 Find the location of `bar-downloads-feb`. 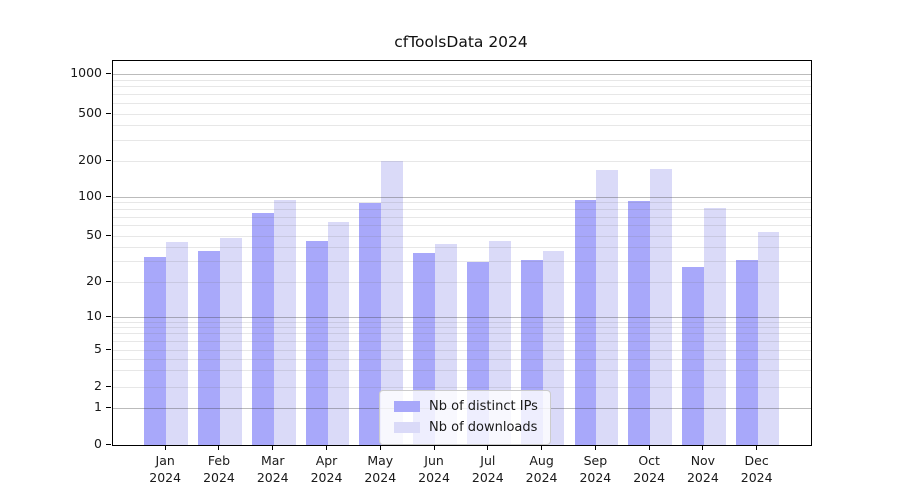

bar-downloads-feb is located at coordinates (230, 341).